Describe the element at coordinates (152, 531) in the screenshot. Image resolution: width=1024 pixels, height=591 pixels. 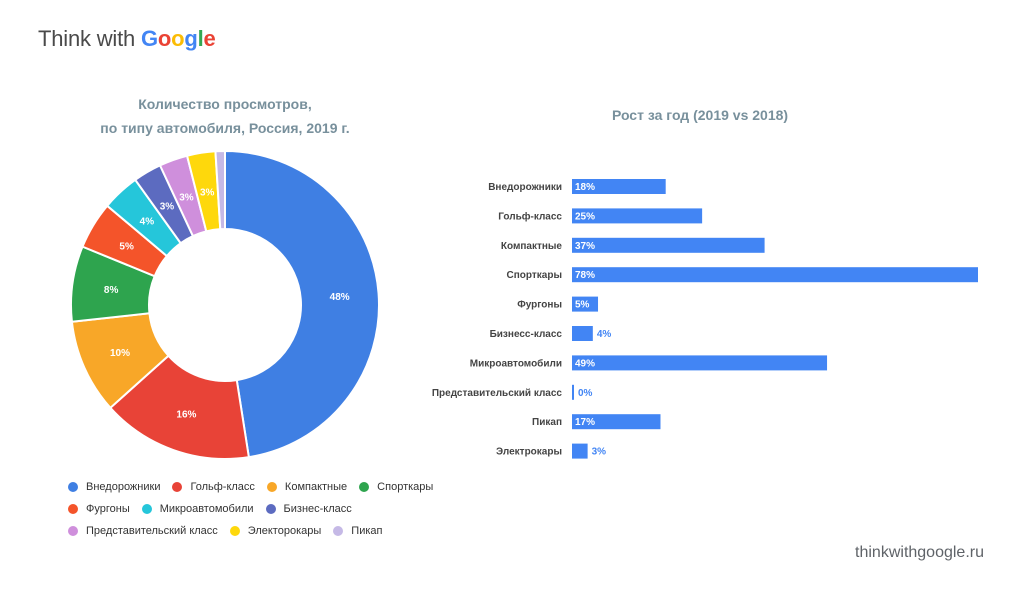
I see `legend-label: Представительский класс` at that location.